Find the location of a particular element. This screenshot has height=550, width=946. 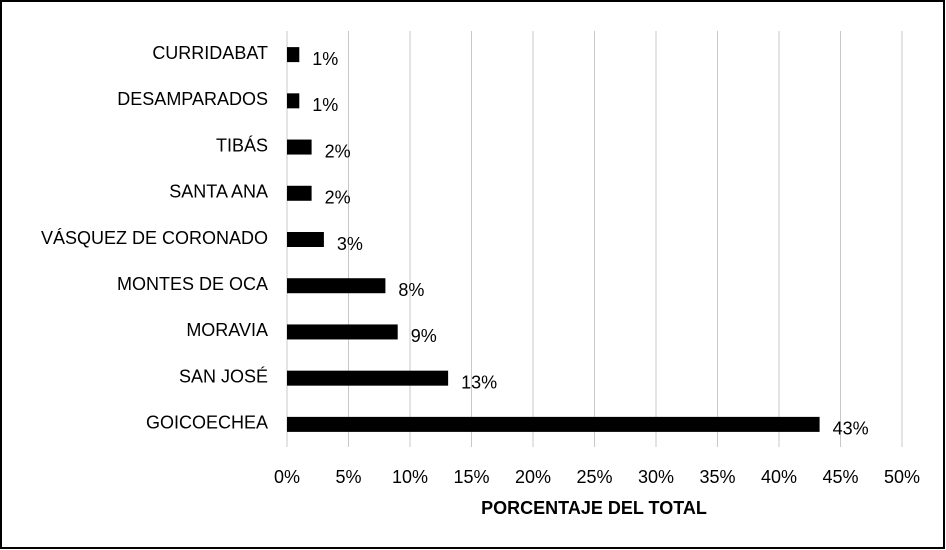

x-tick-label: 50% is located at coordinates (902, 477).